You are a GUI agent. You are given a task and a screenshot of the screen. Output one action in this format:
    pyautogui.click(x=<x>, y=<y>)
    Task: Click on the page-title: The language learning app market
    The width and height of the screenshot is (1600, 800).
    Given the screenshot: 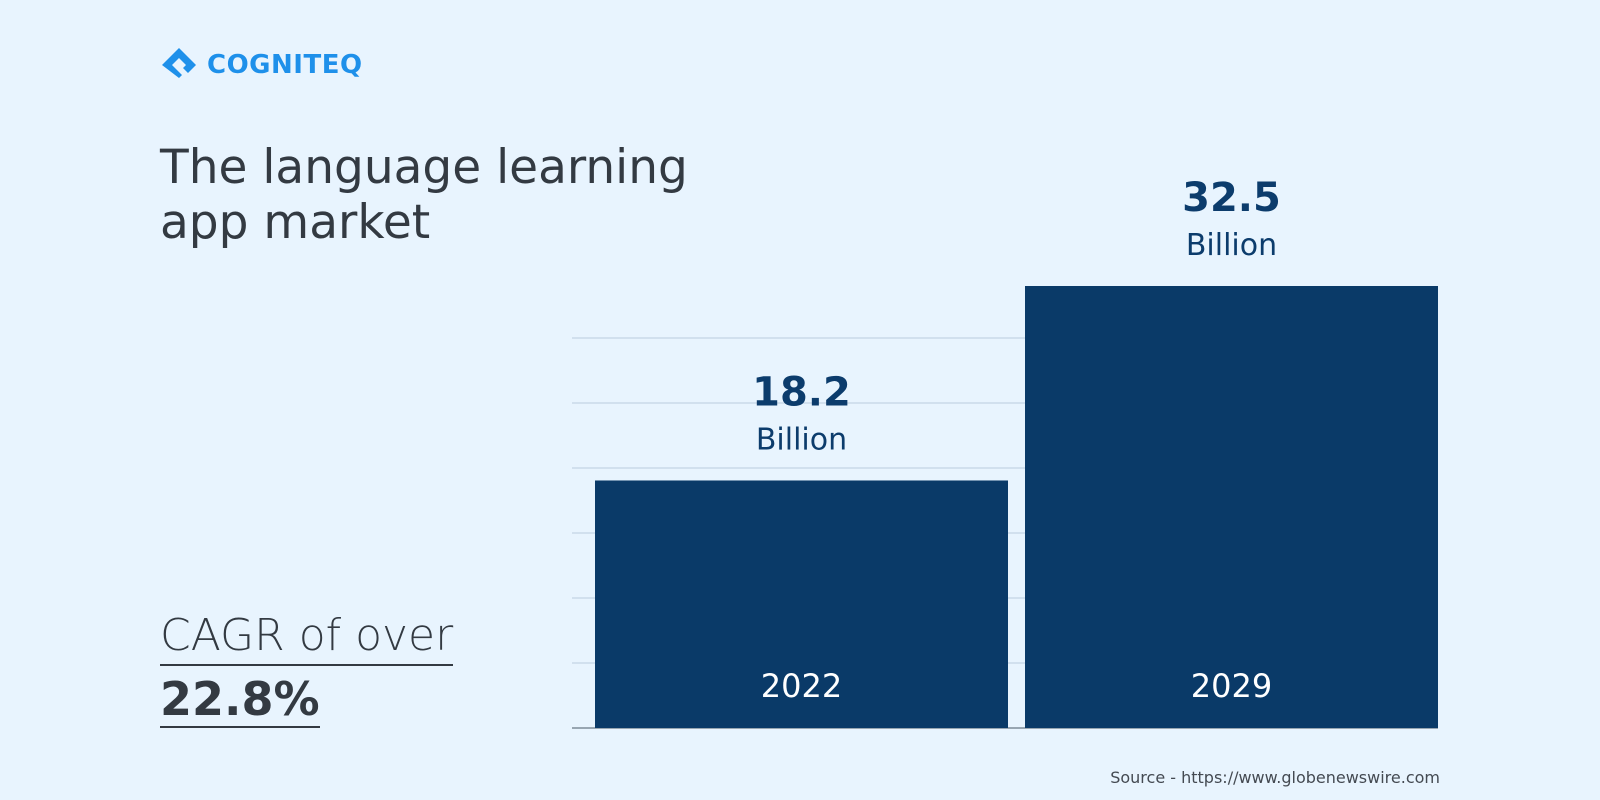 What is the action you would take?
    pyautogui.click(x=424, y=195)
    